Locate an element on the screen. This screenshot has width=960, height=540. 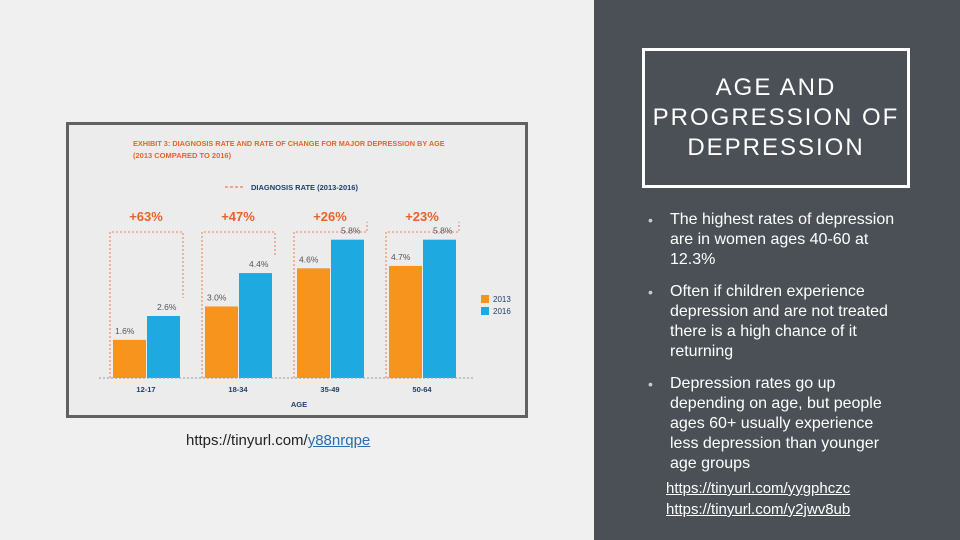
legend-label-2016: 2016 is located at coordinates (502, 311).